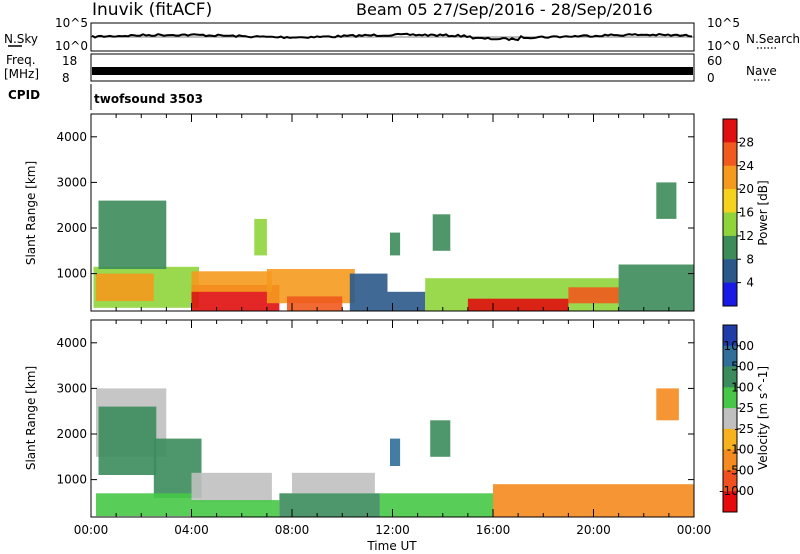 The width and height of the screenshot is (800, 554). Describe the element at coordinates (504, 9) in the screenshot. I see `beam-date-title: Beam 05 27/Sep/2016 - 28/Sep/2016` at that location.